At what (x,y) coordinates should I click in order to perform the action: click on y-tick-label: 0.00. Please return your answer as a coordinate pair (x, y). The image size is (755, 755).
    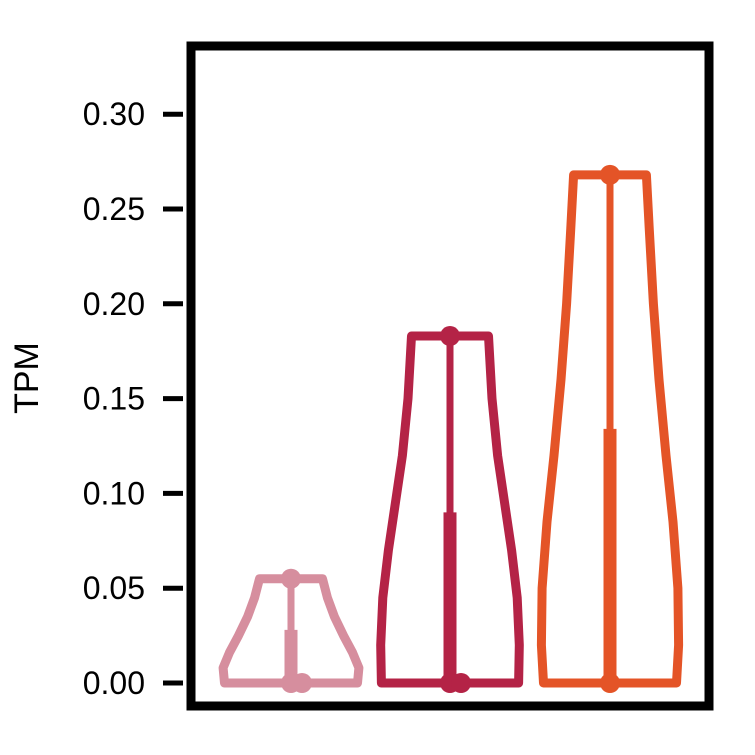
    Looking at the image, I should click on (114, 683).